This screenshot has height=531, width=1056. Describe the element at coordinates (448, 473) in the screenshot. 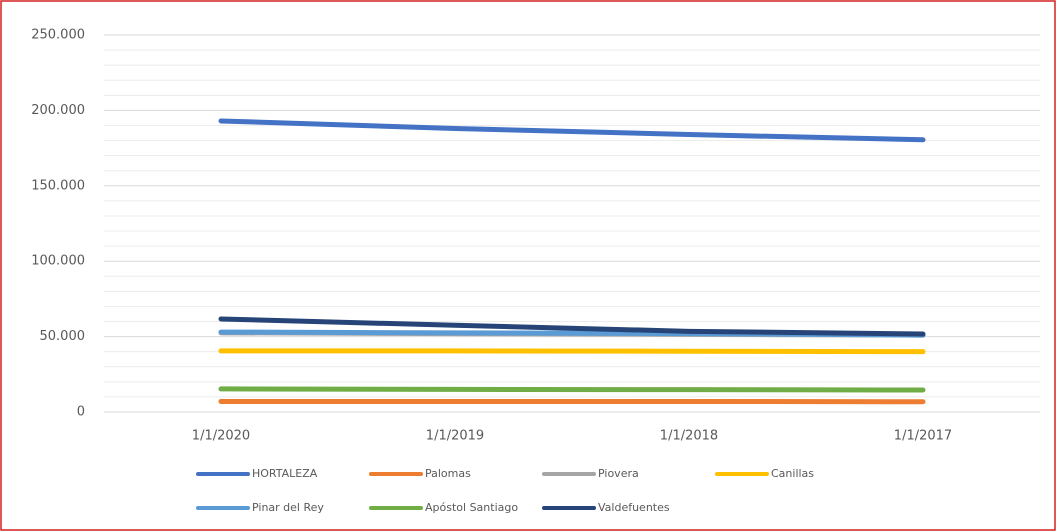

I see `legend-label: Palomas` at that location.